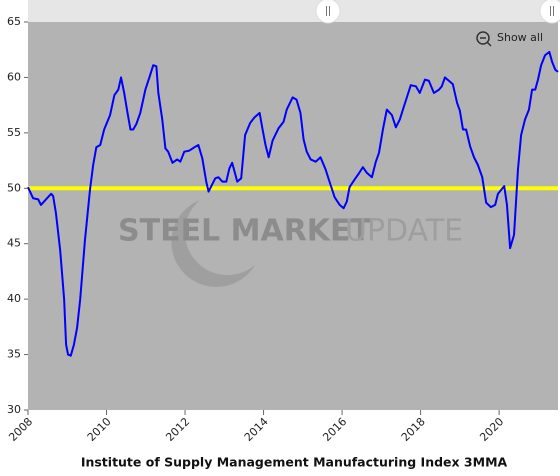  I want to click on y-tick-label: 35, so click(14, 354).